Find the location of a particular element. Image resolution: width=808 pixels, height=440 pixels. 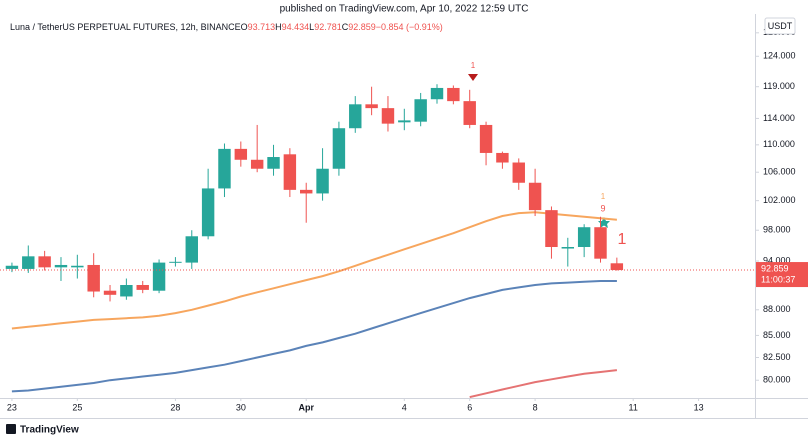

legend-ohlc-letter: O is located at coordinates (244, 27).